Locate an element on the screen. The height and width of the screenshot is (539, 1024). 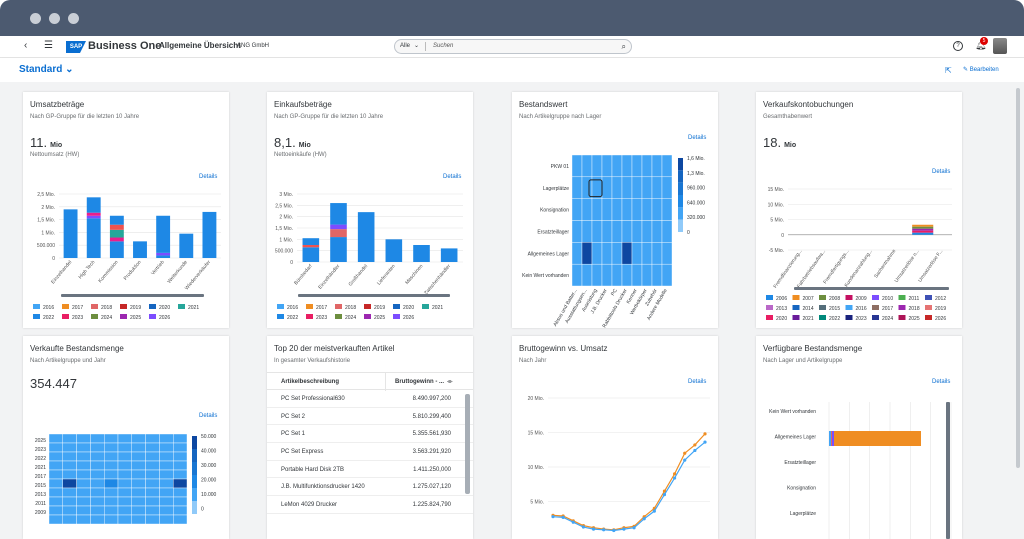
share-icon: ⇱ is located at coordinates (948, 70).